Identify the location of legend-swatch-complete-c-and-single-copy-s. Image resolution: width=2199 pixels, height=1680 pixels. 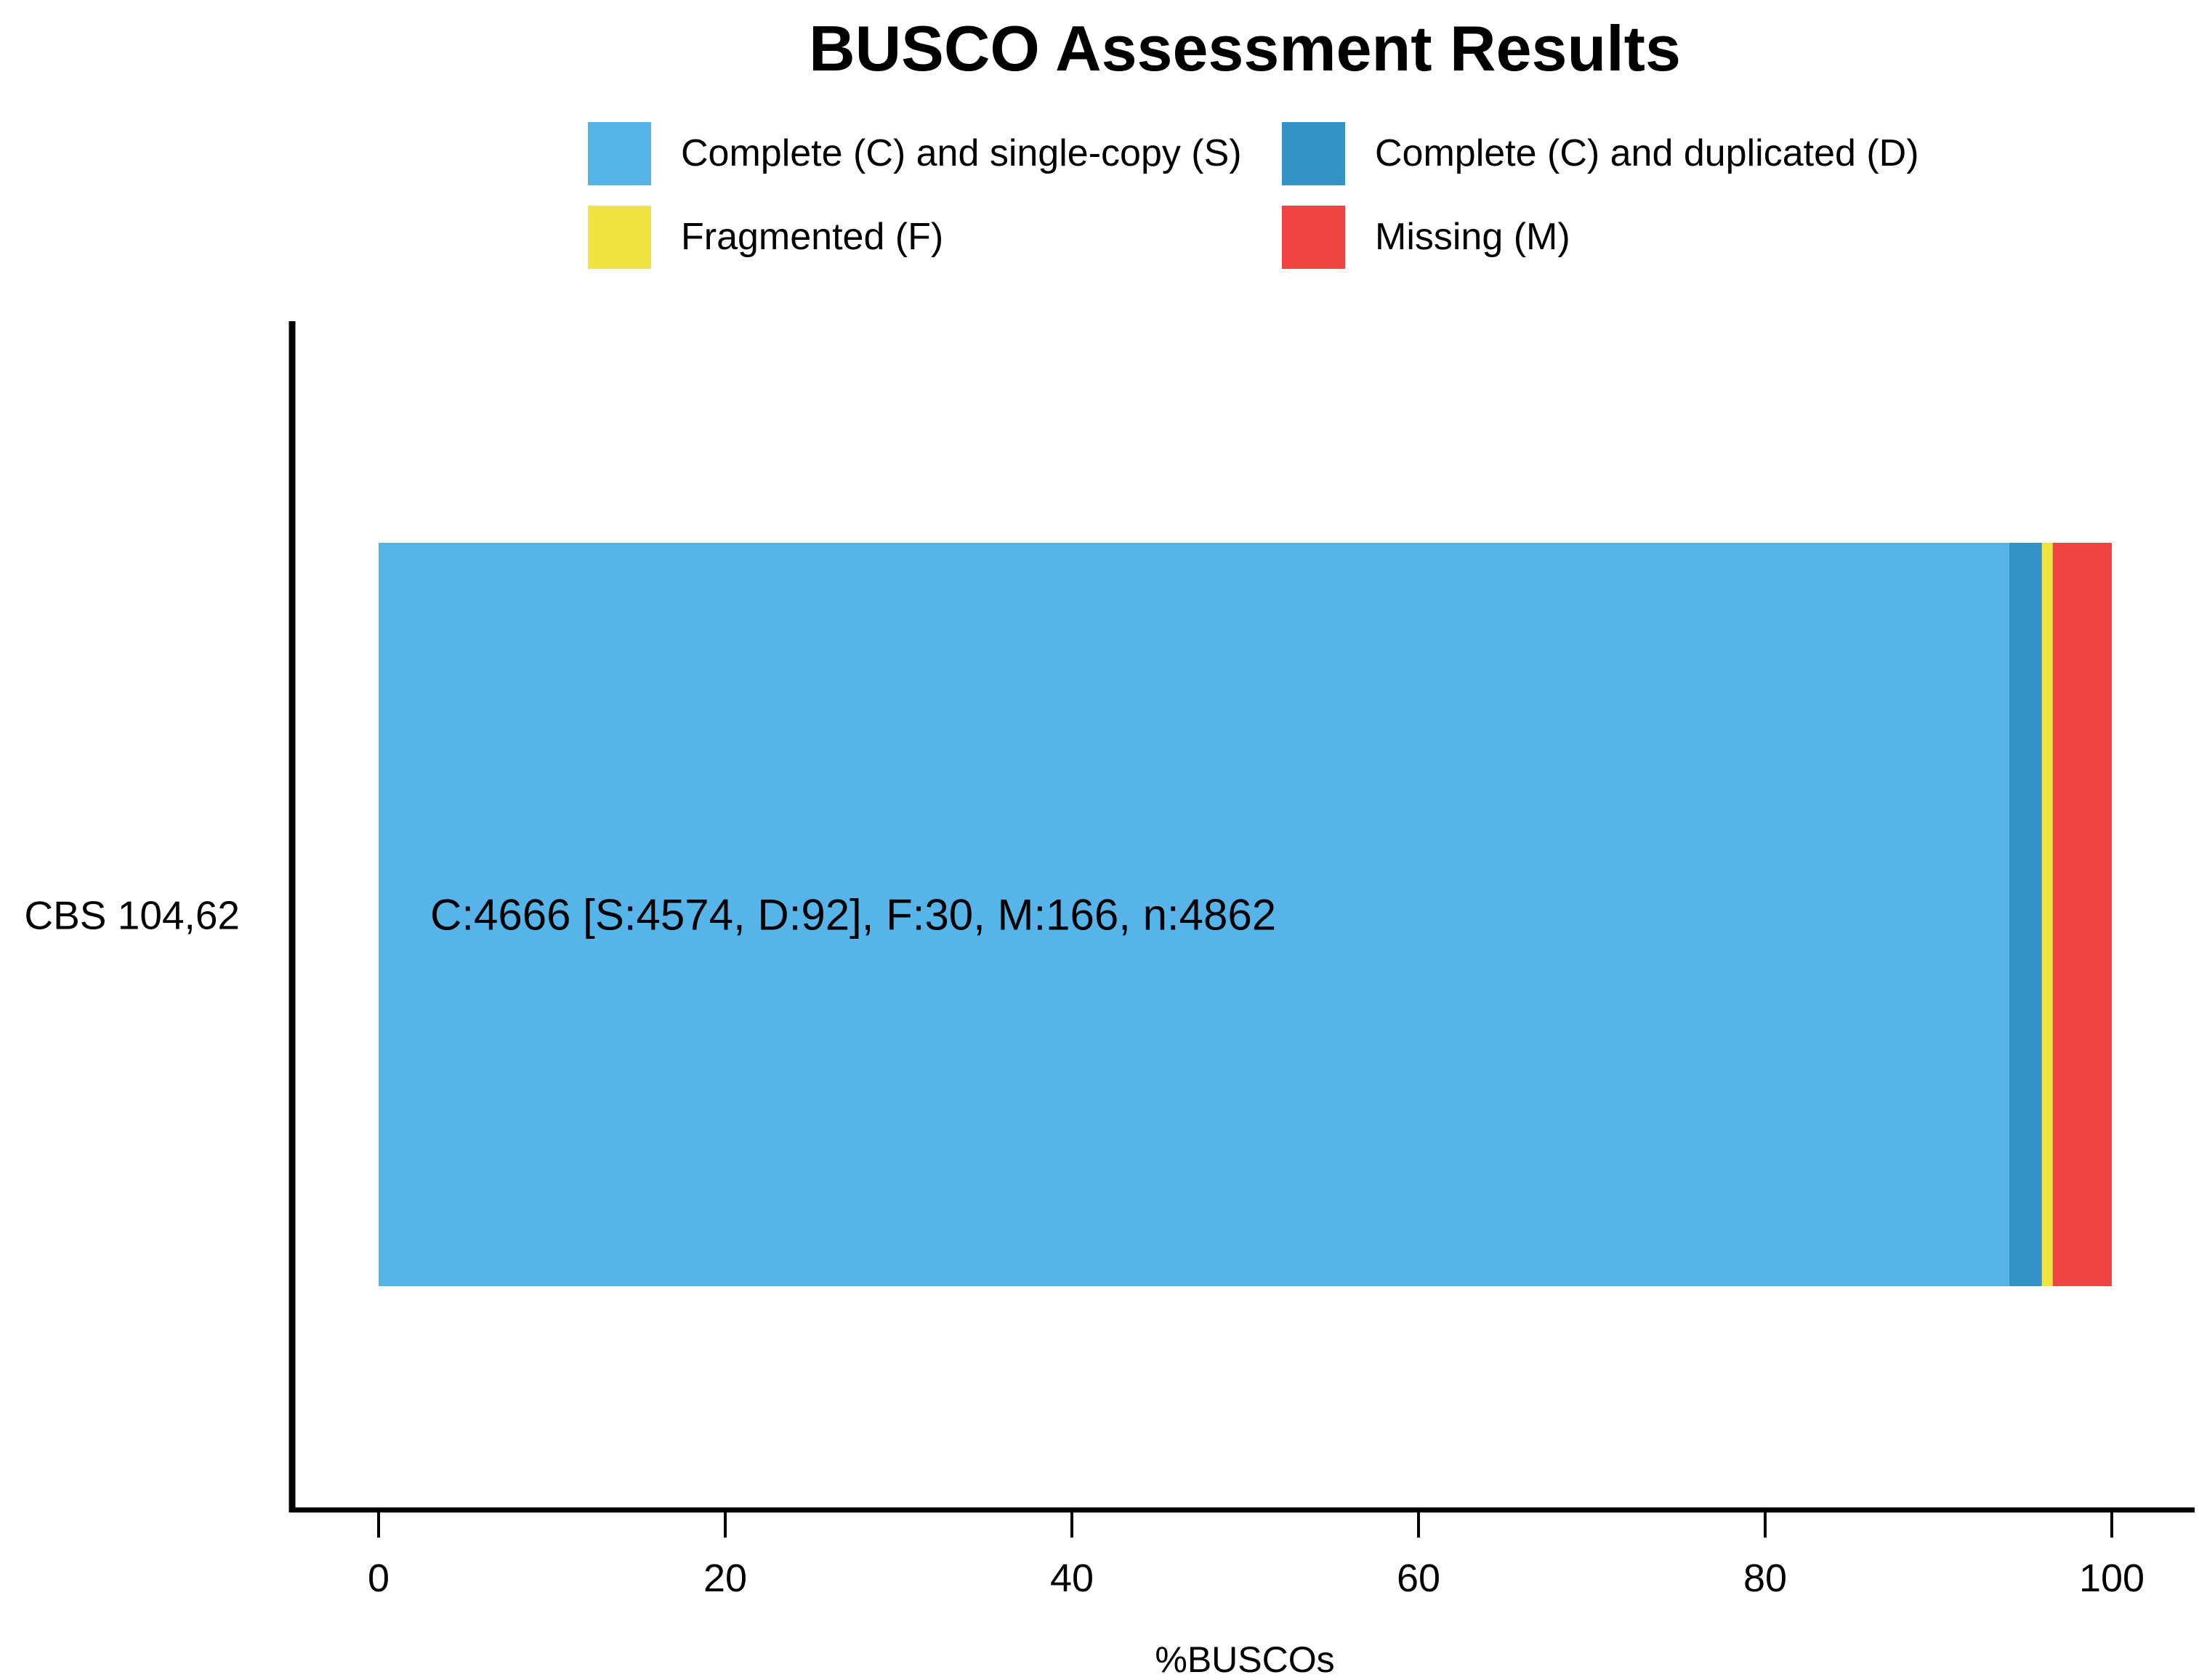
(619, 154).